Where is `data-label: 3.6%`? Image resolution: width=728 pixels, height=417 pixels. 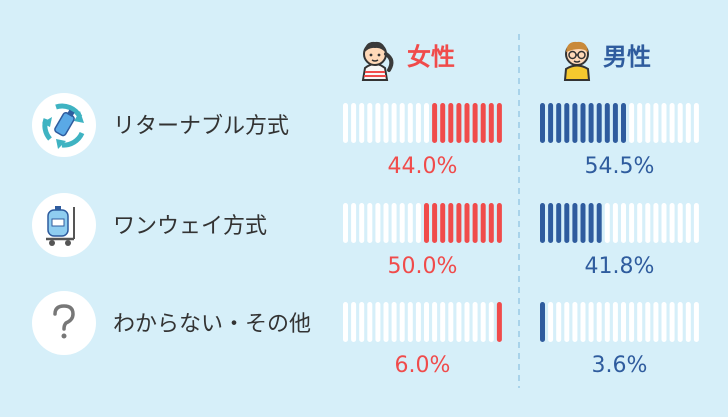 data-label: 3.6% is located at coordinates (619, 365).